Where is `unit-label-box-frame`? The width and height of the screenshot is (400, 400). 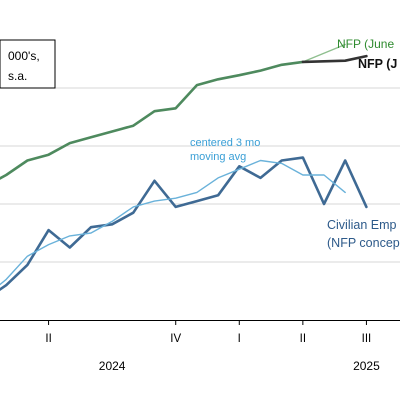
unit-label-box-frame is located at coordinates (28, 64).